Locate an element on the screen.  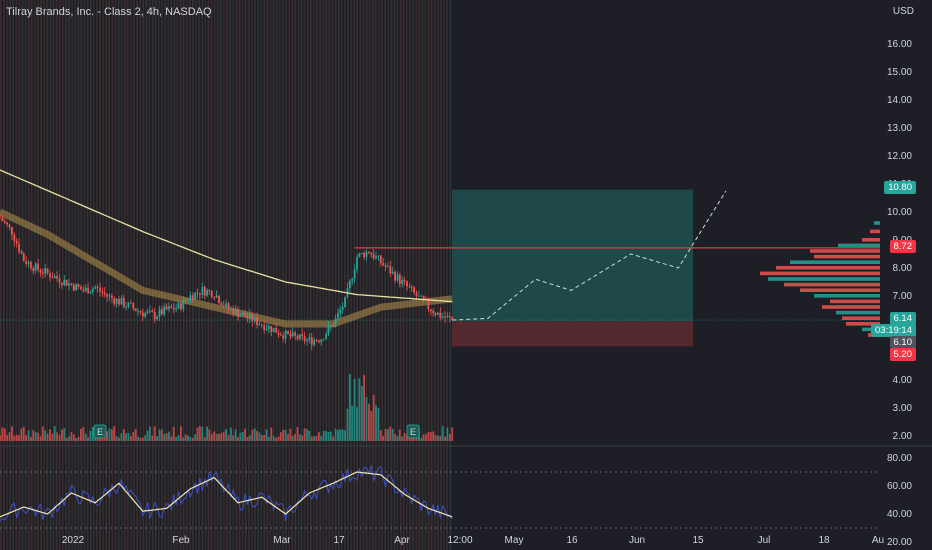
price-axis-tick: 15.00 is located at coordinates (899, 72).